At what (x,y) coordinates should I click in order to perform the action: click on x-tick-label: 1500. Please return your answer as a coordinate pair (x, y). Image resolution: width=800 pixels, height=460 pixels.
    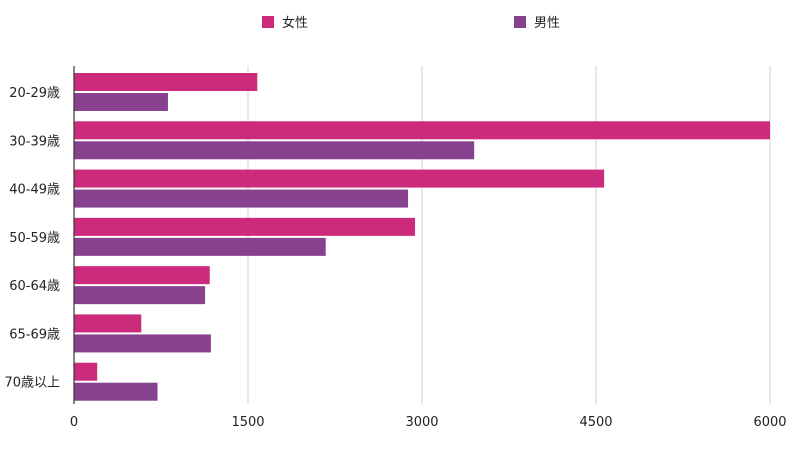
    Looking at the image, I should click on (247, 422).